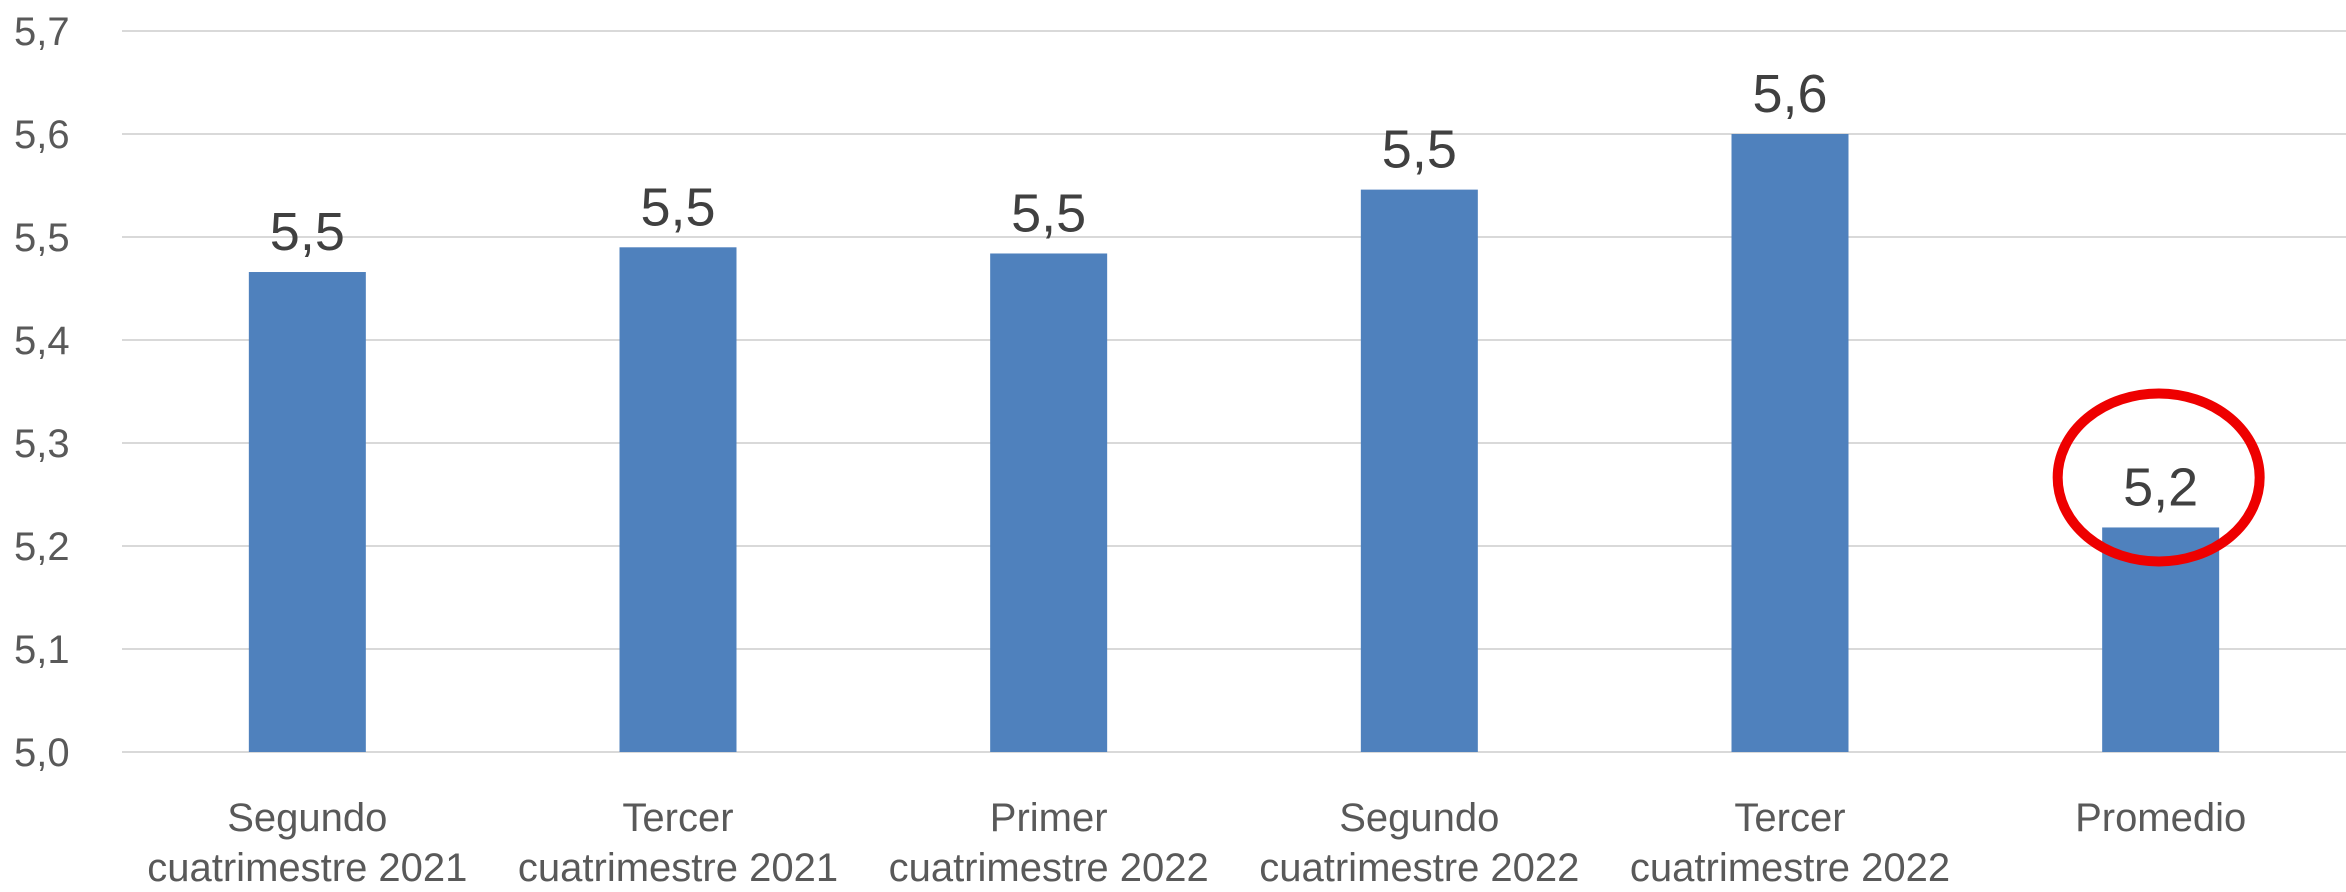 Image resolution: width=2346 pixels, height=892 pixels. Describe the element at coordinates (42, 547) in the screenshot. I see `y-tick-label: 5,2` at that location.